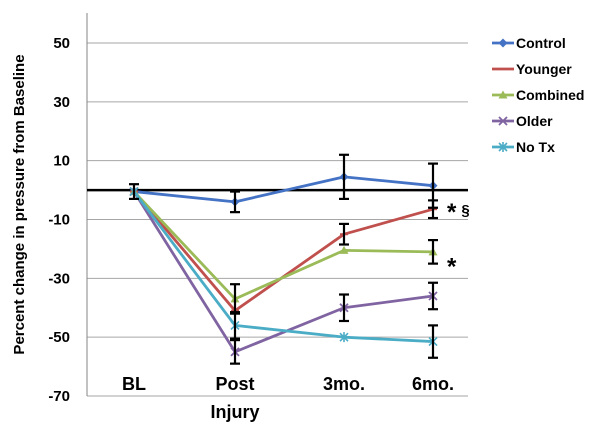  Describe the element at coordinates (503, 121) in the screenshot. I see `legend-marker-older` at that location.